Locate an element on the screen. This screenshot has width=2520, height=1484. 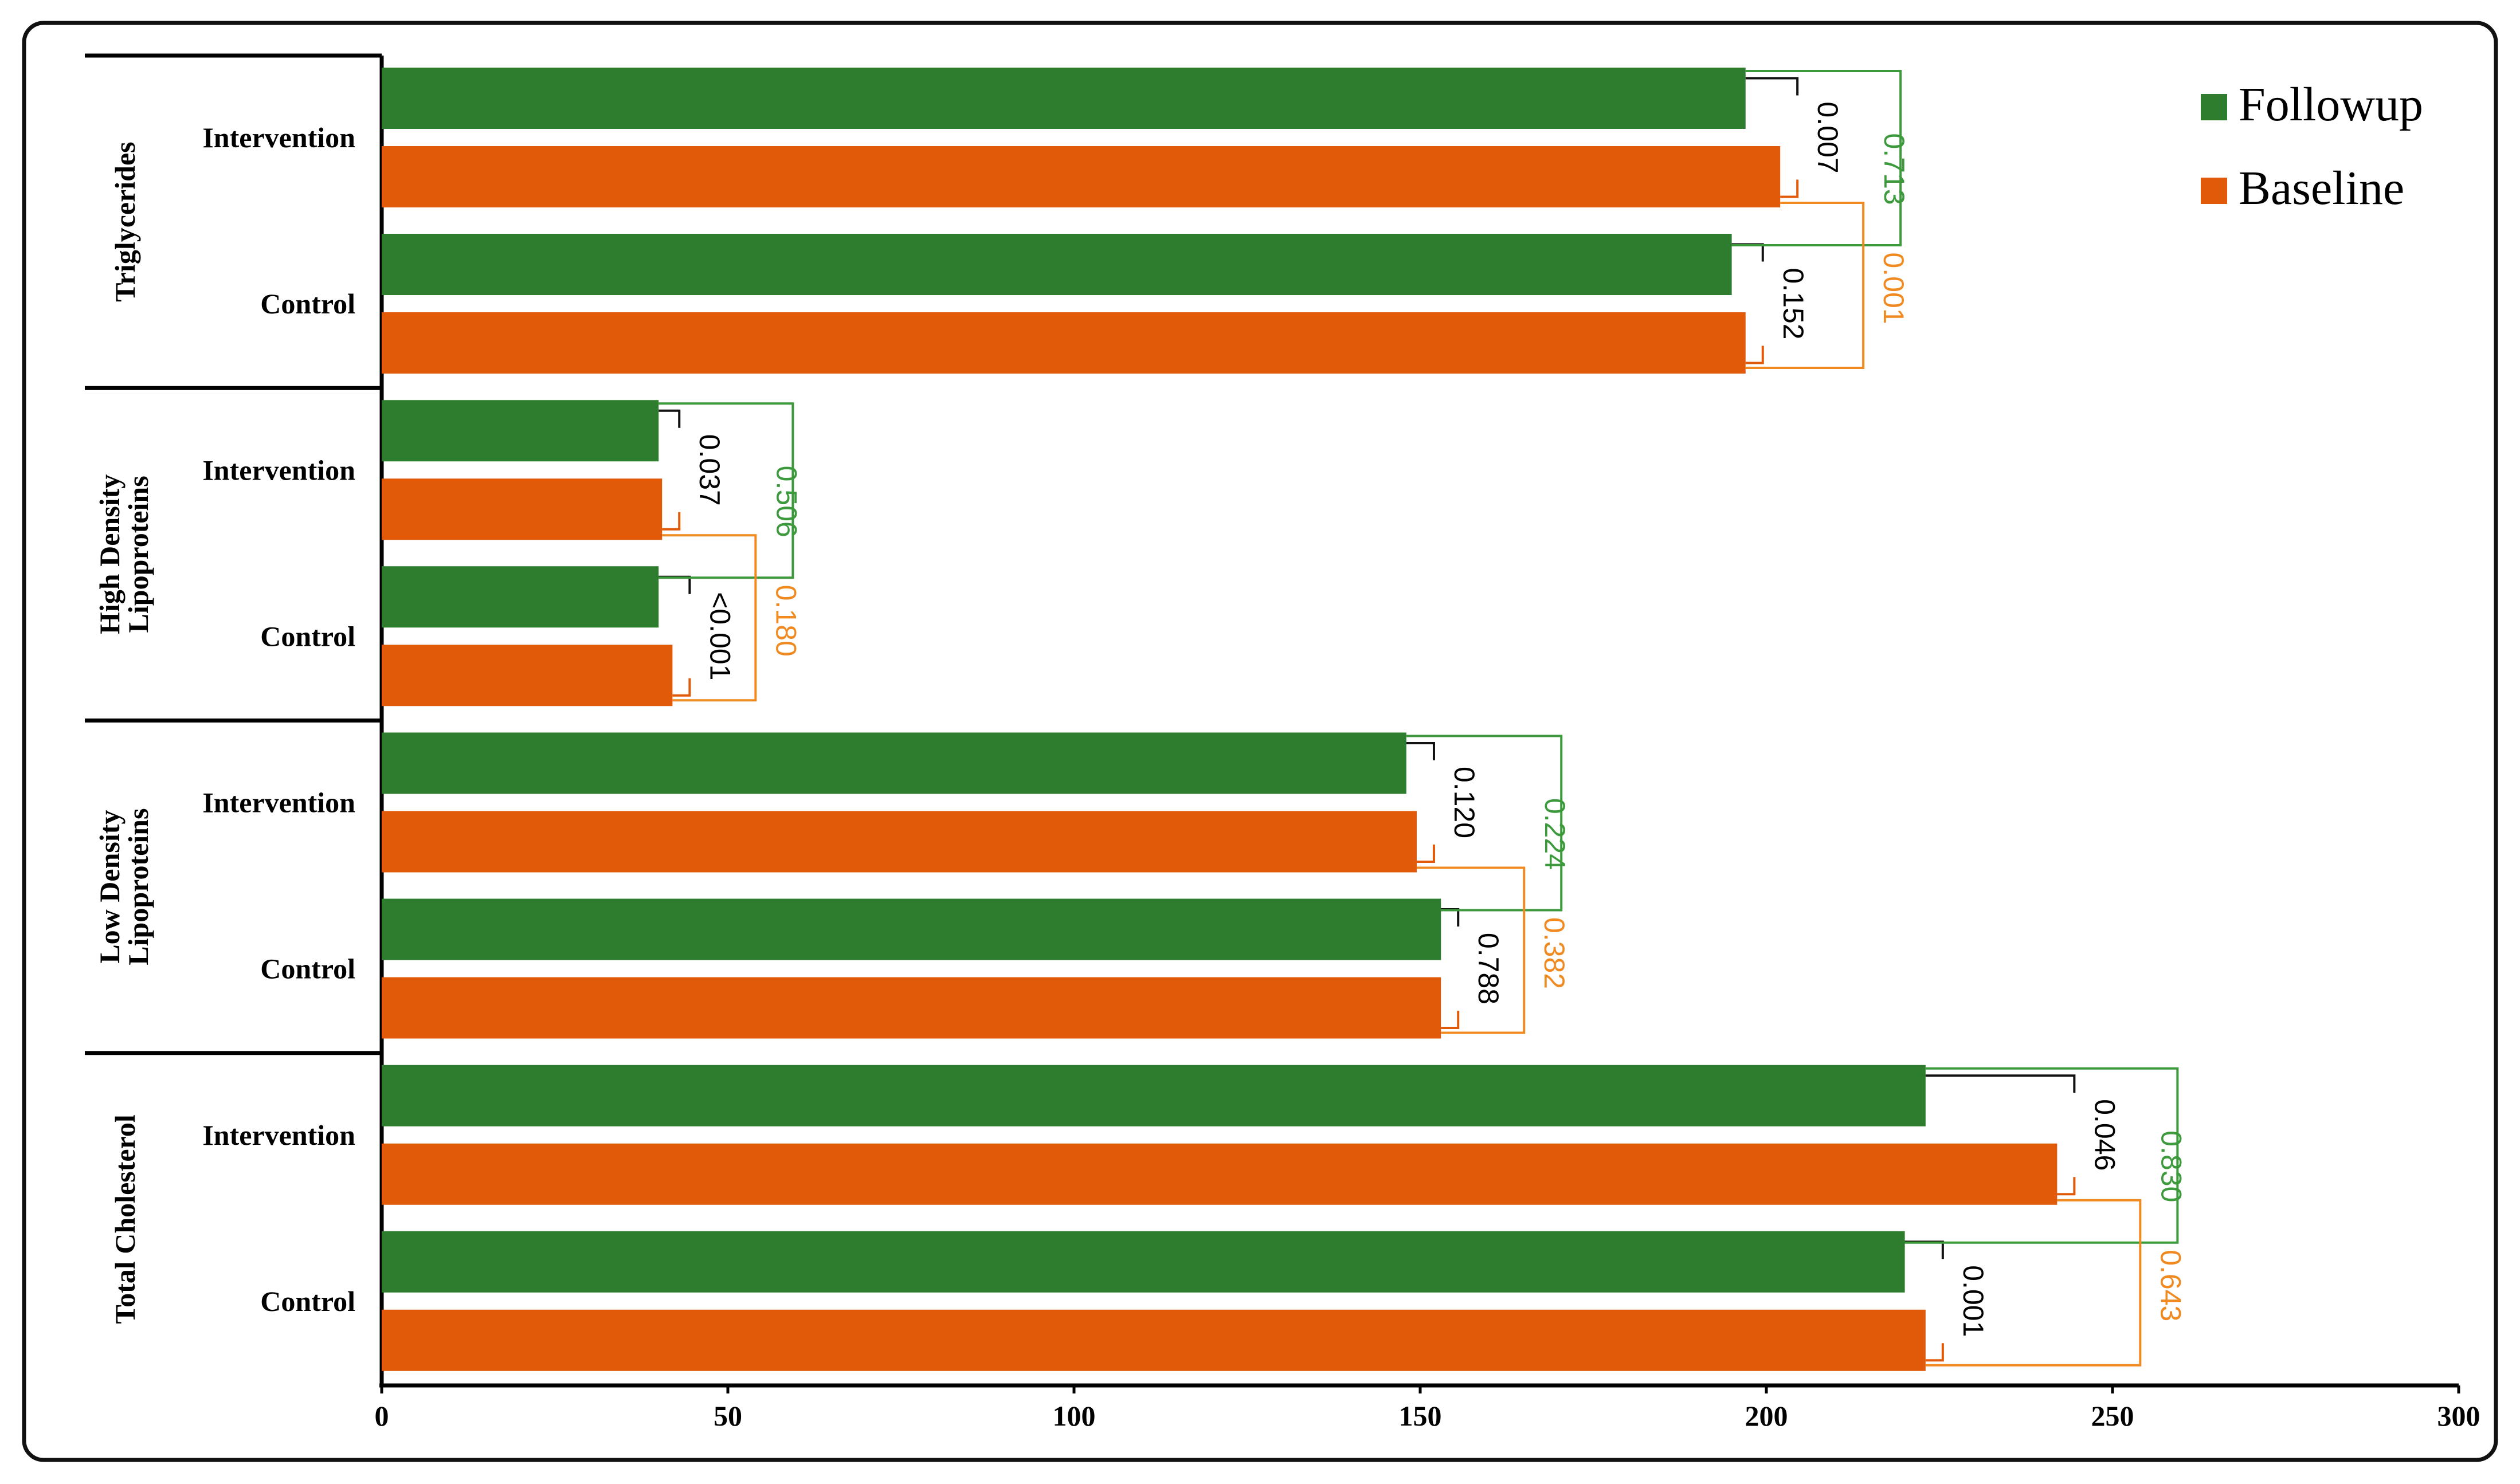
x-tick-label: 300 is located at coordinates (2458, 1416).